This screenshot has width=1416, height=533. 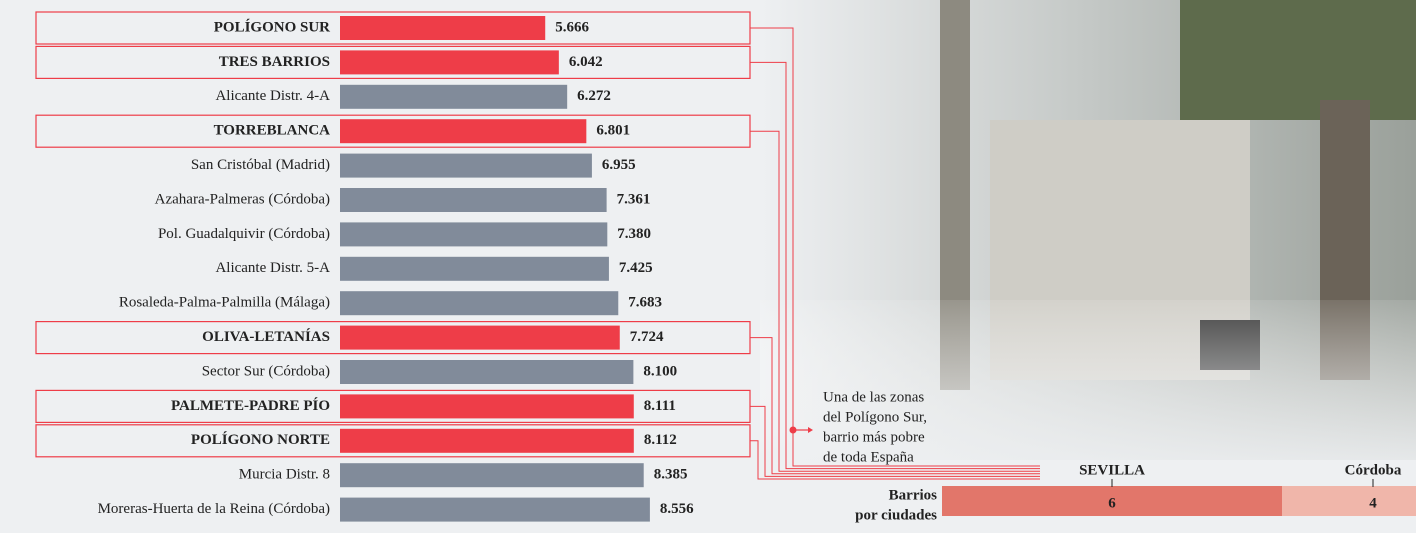 What do you see at coordinates (913, 495) in the screenshot?
I see `chart-title: Barrios` at bounding box center [913, 495].